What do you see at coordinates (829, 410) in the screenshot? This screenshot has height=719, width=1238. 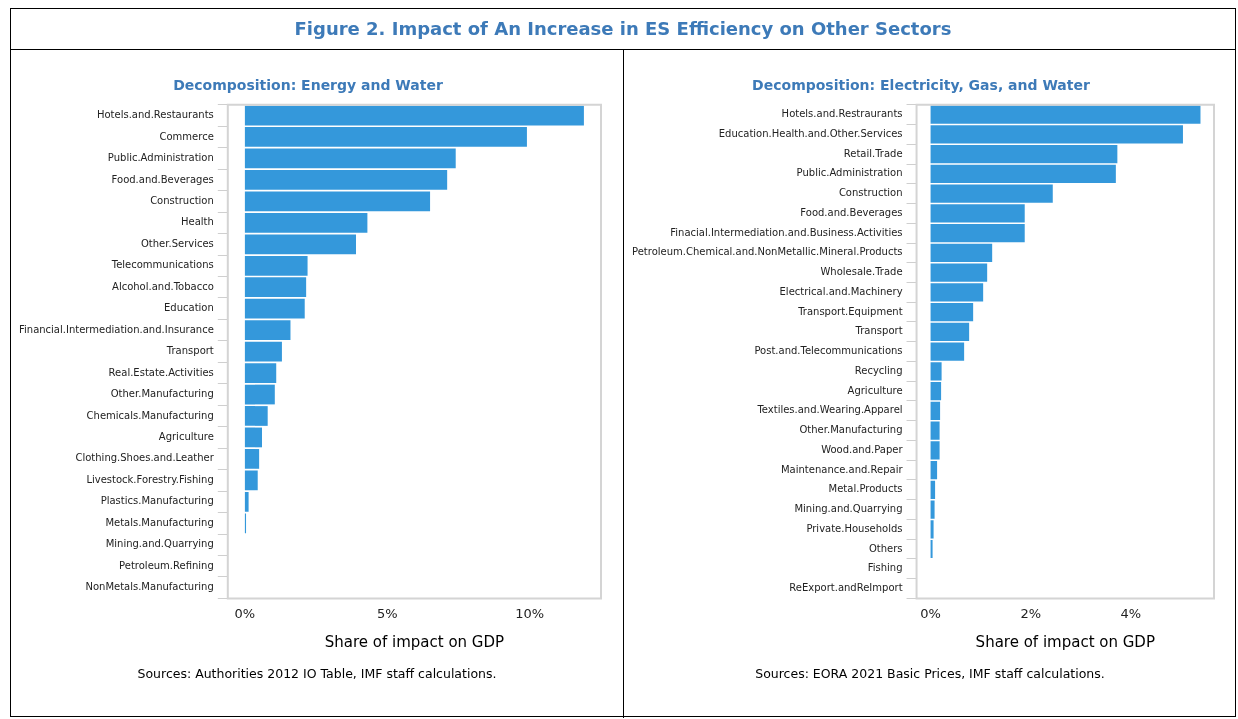 I see `y-tick-label: Textiles.and.Wearing.Apparel` at bounding box center [829, 410].